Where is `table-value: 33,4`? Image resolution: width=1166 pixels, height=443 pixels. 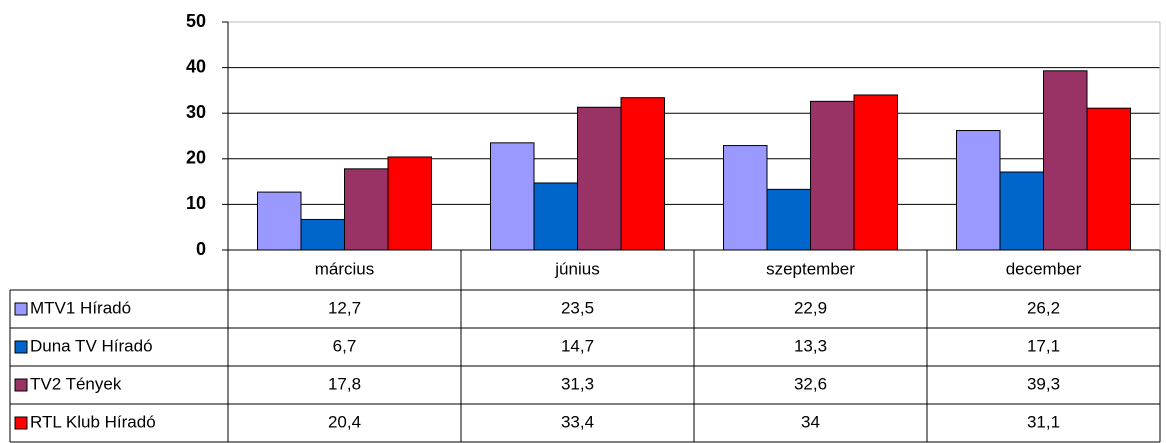 table-value: 33,4 is located at coordinates (577, 421).